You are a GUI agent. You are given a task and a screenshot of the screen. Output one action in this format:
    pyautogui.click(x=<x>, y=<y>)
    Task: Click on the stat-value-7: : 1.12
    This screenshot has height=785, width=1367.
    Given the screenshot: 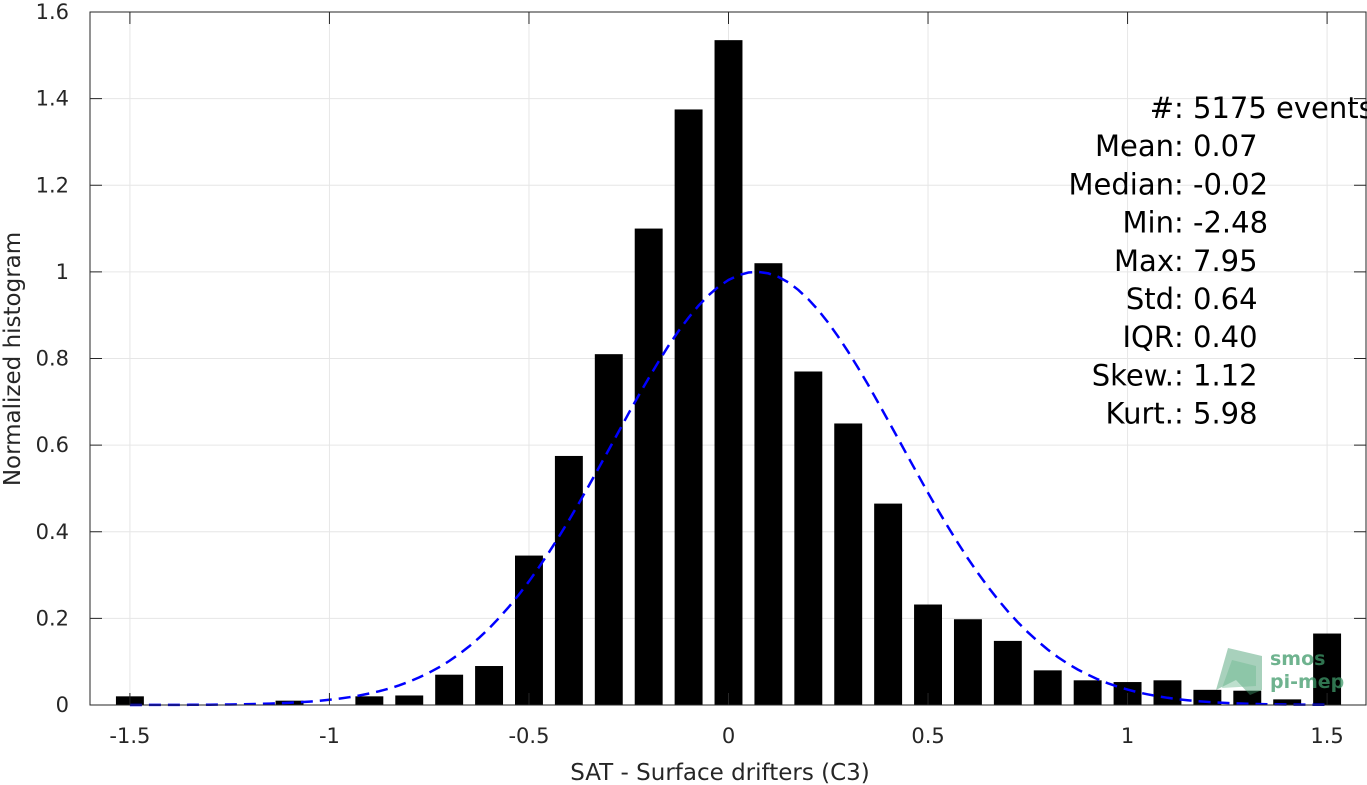 What is the action you would take?
    pyautogui.click(x=1216, y=375)
    